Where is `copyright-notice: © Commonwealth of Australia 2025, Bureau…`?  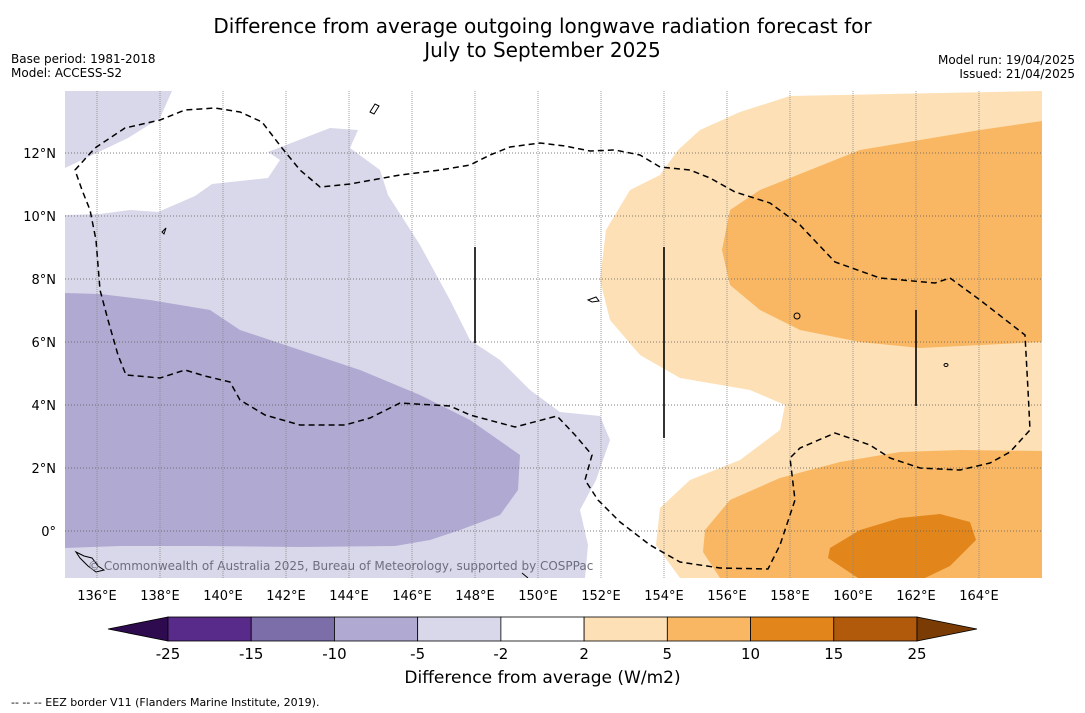
copyright-notice: © Commonwealth of Australia 2025, Bureau… is located at coordinates (340, 566).